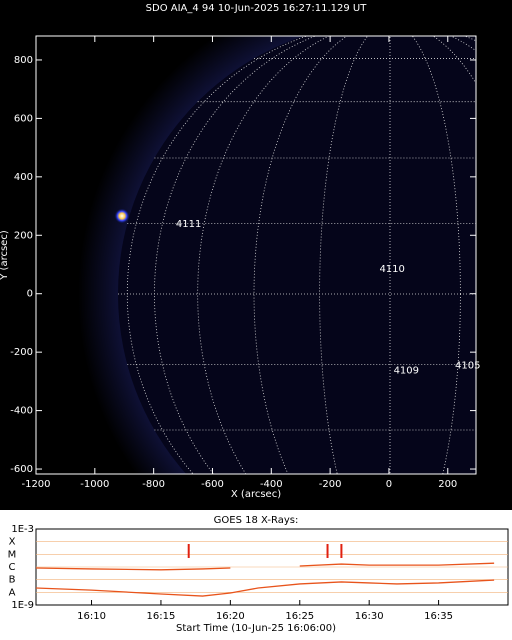 Image resolution: width=512 pixels, height=640 pixels. Describe the element at coordinates (21, 352) in the screenshot. I see `y-tick-label: -200` at that location.